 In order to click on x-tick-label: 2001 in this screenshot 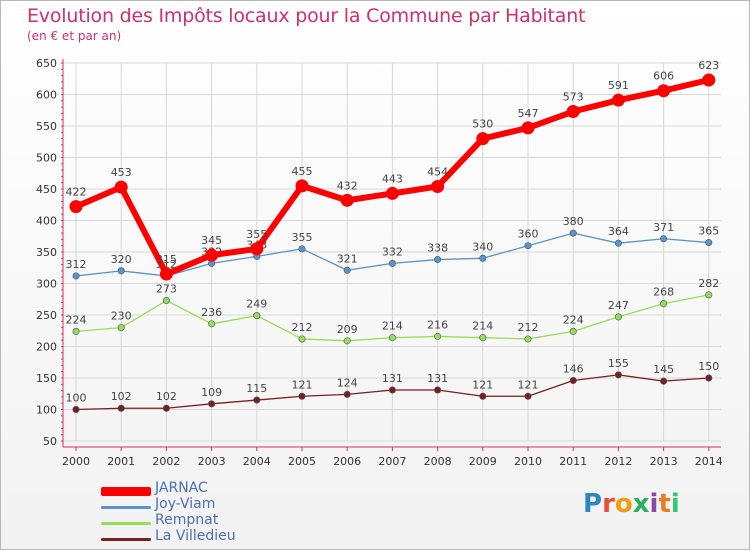, I will do `click(121, 461)`.